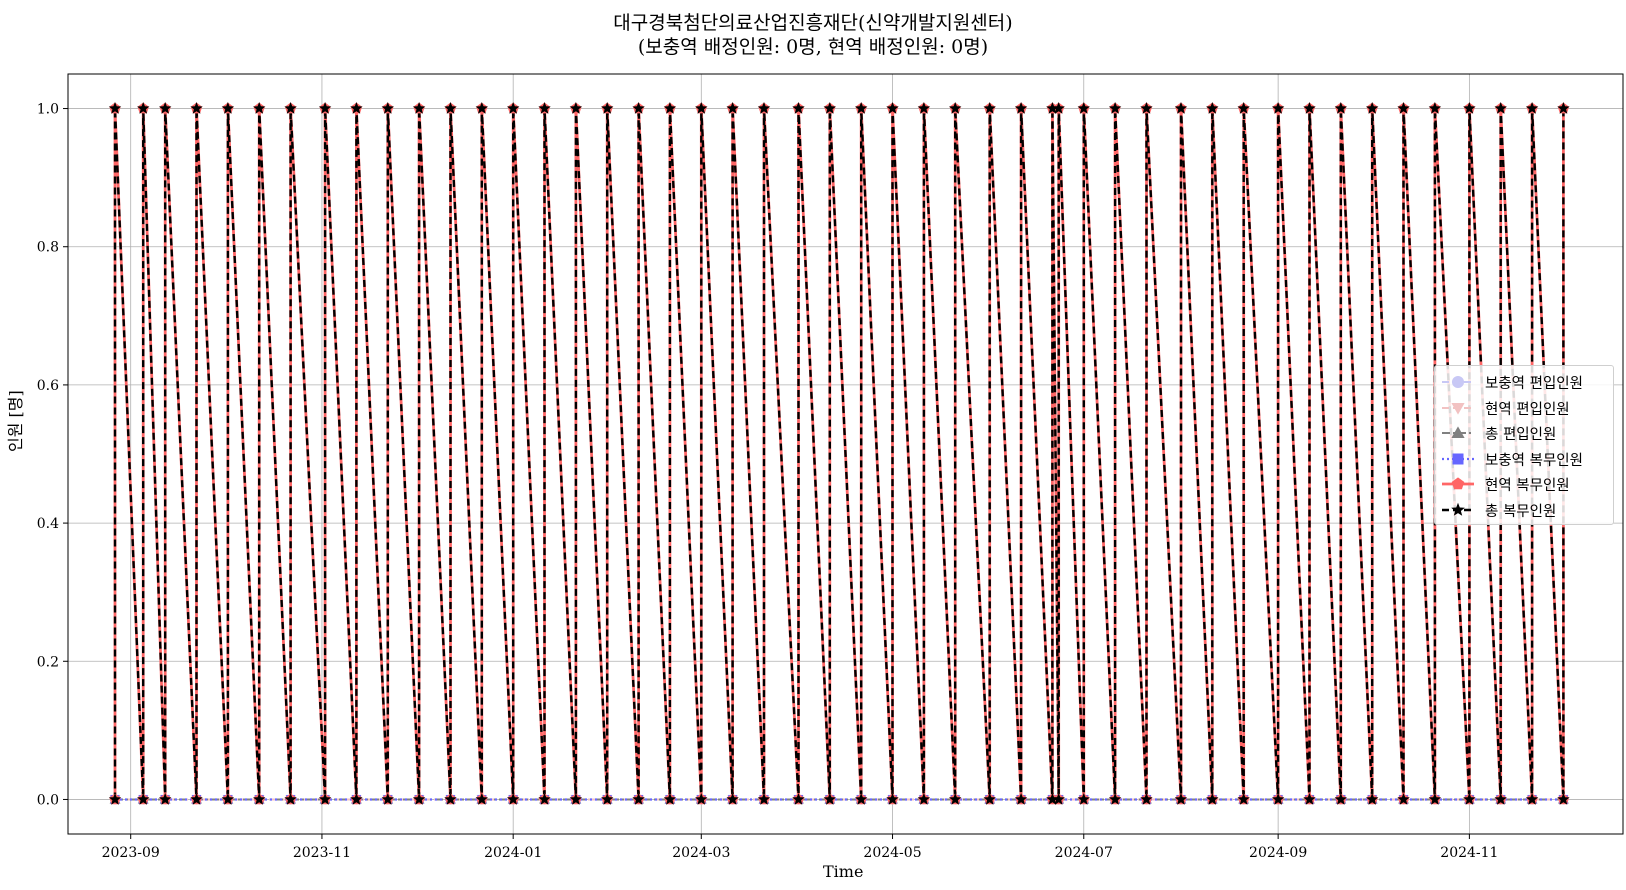 The height and width of the screenshot is (890, 1626). I want to click on legend-label: 보충역 편입인원, so click(1534, 384).